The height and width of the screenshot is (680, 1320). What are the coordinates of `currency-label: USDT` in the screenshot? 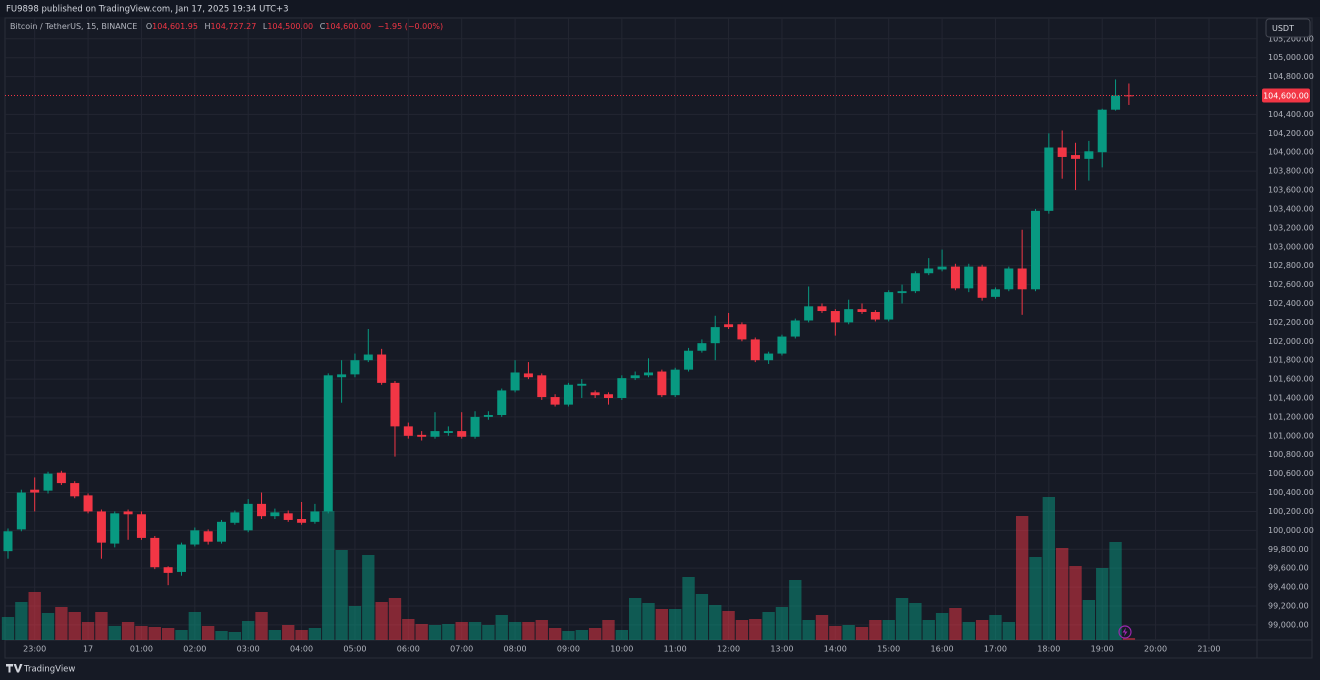 It's located at (1283, 28).